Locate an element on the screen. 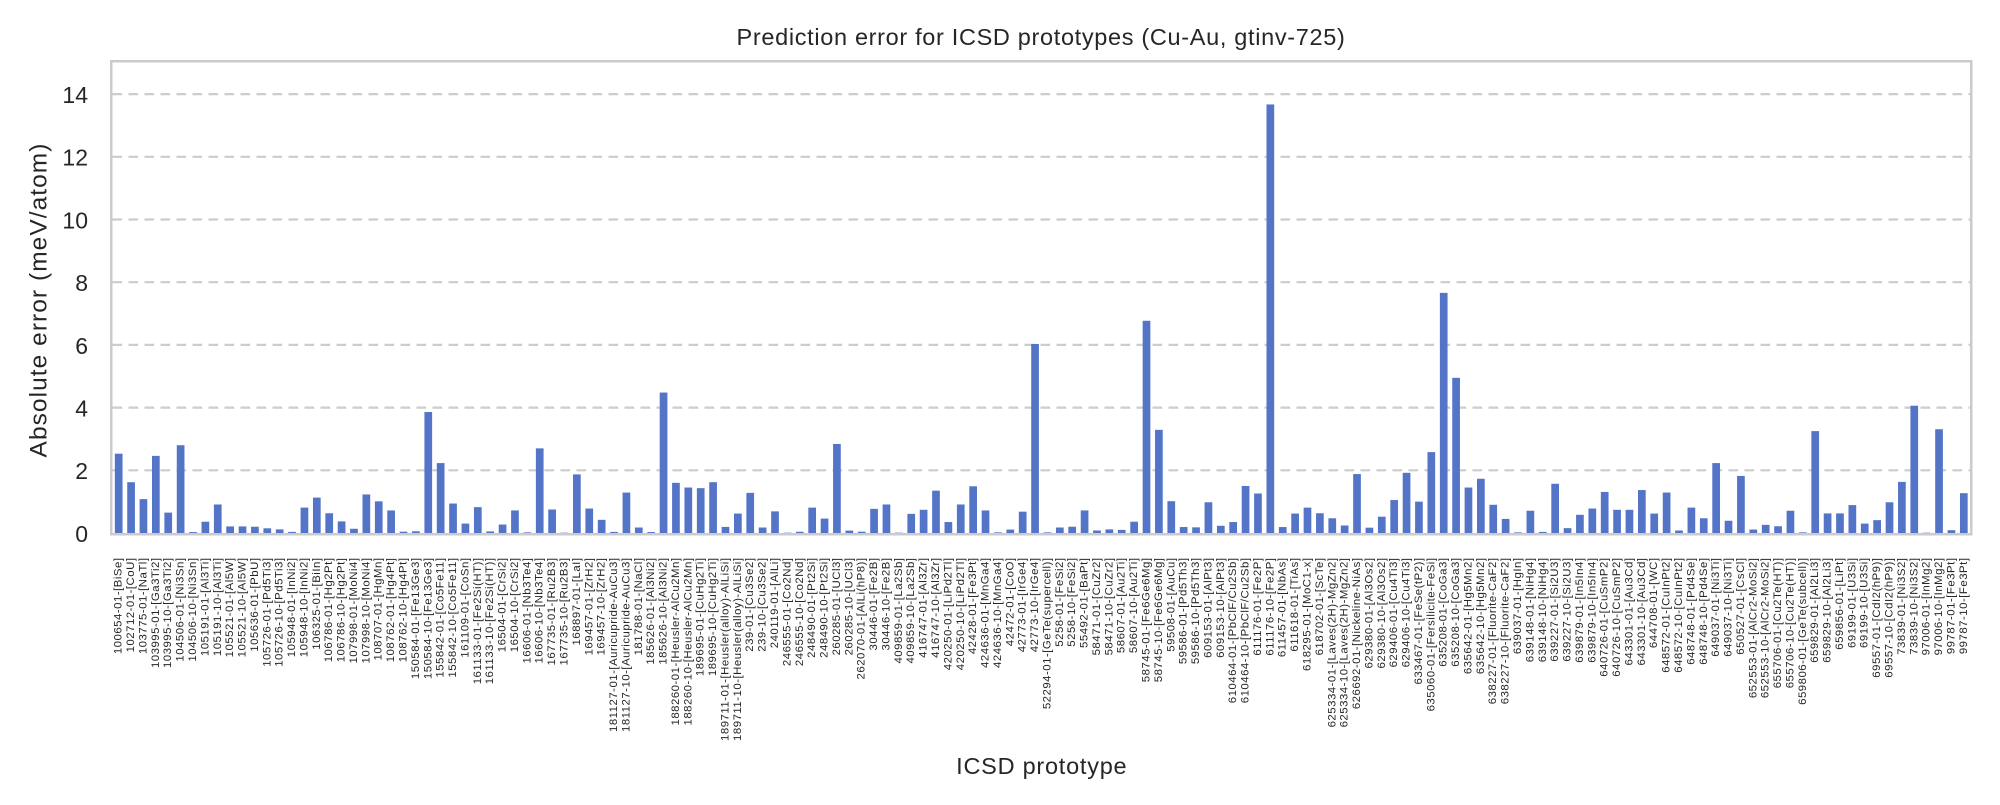 The width and height of the screenshot is (2000, 805). svg-text: 103995-01-[Ga3Ti2] is located at coordinates (156, 613).